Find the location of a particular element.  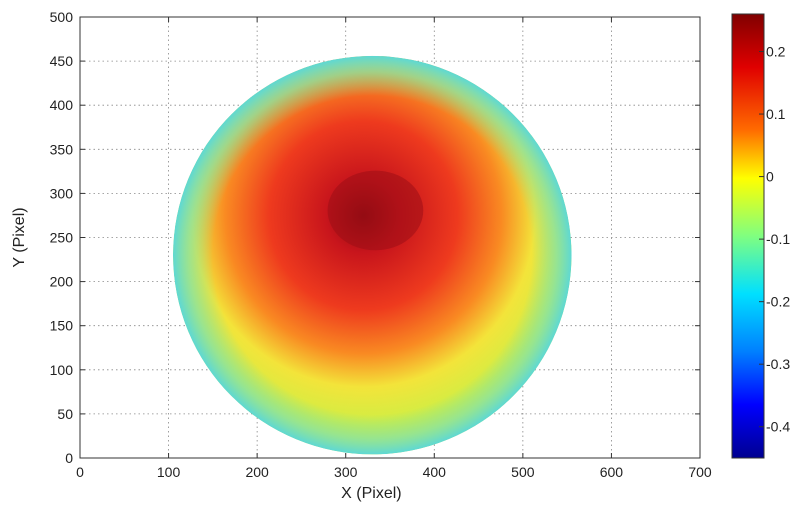

colorbar-tick-label: -0.4 is located at coordinates (778, 427).